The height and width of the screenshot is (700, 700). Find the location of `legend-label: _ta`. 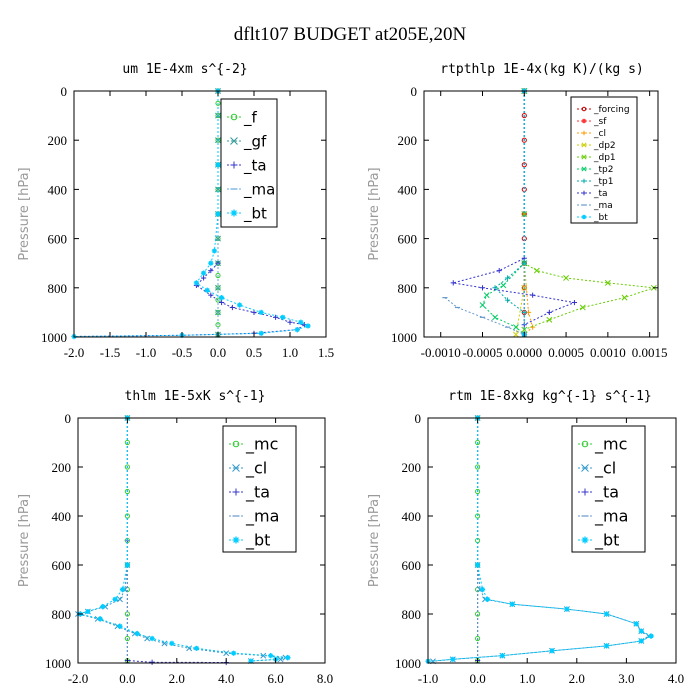

legend-label: _ta is located at coordinates (257, 493).